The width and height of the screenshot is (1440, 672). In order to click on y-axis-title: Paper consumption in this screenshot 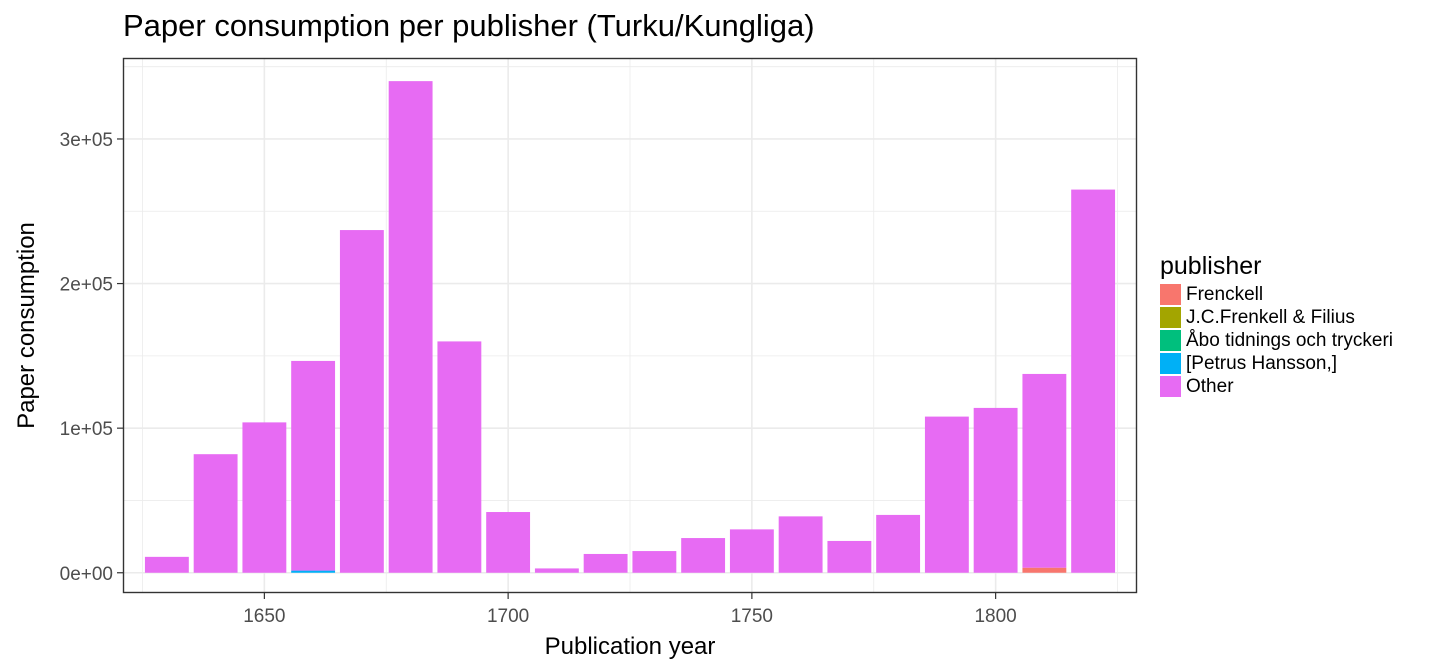, I will do `click(26, 325)`.